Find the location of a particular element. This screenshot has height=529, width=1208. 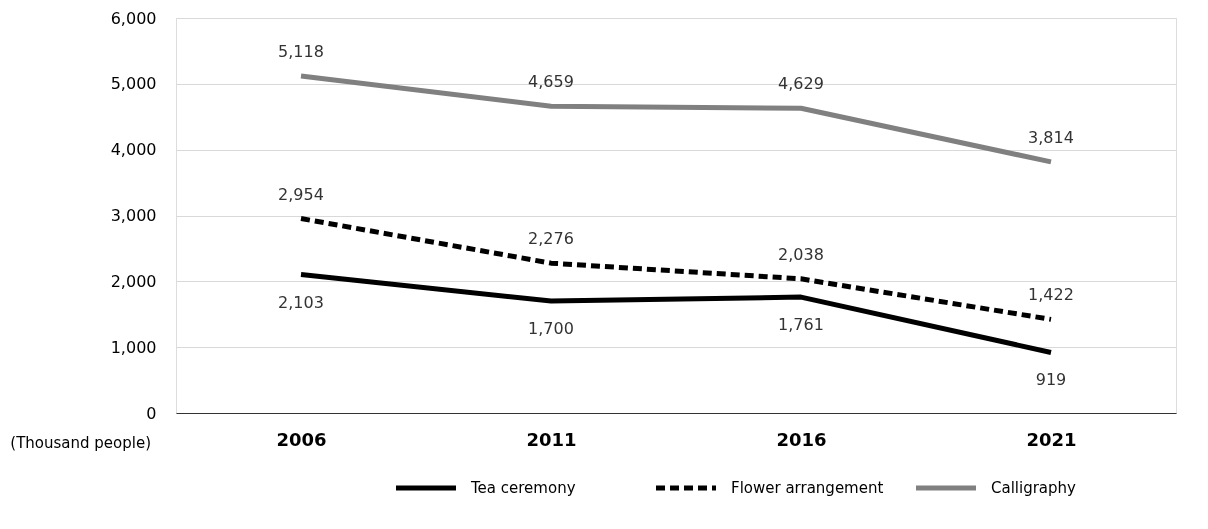

data-label: 919 is located at coordinates (1051, 380).